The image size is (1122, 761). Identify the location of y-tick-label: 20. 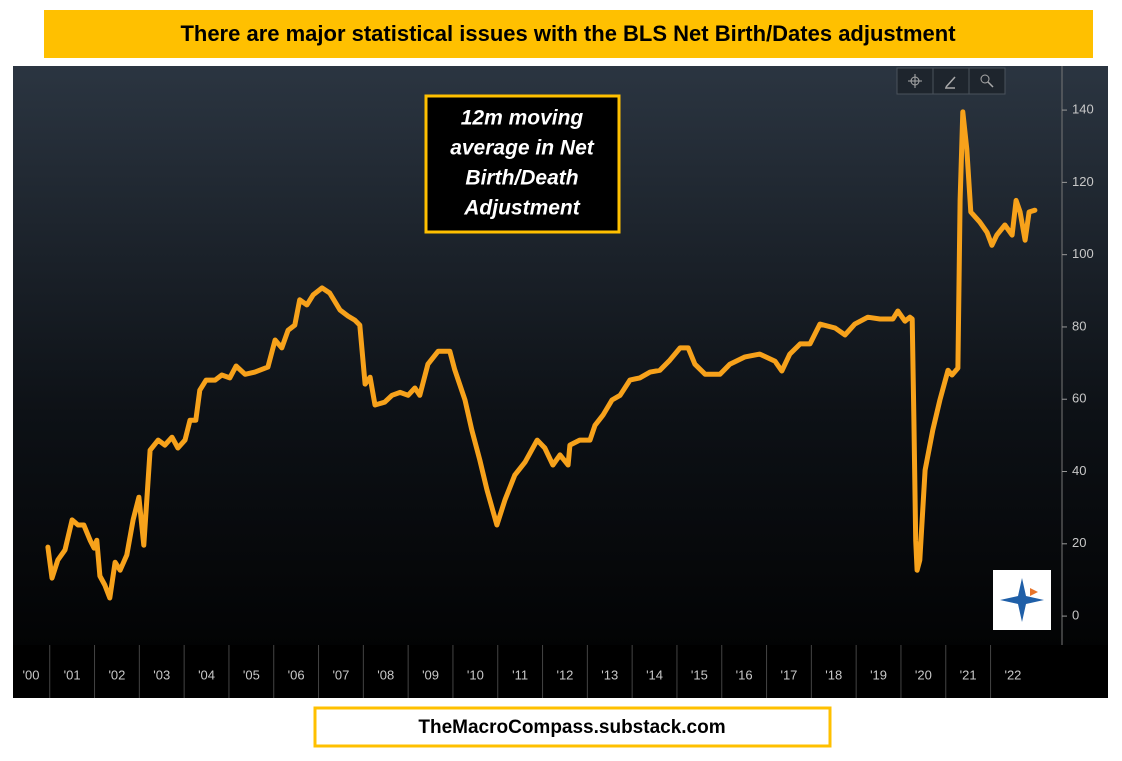
(1079, 542).